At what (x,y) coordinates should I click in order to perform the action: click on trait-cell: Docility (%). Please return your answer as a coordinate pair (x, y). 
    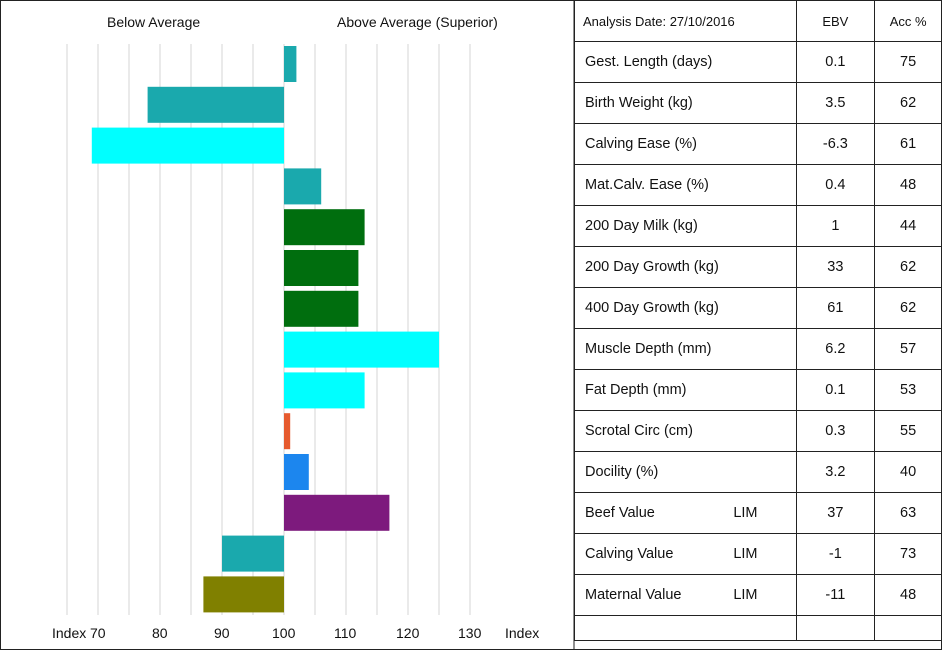
    Looking at the image, I should click on (685, 472).